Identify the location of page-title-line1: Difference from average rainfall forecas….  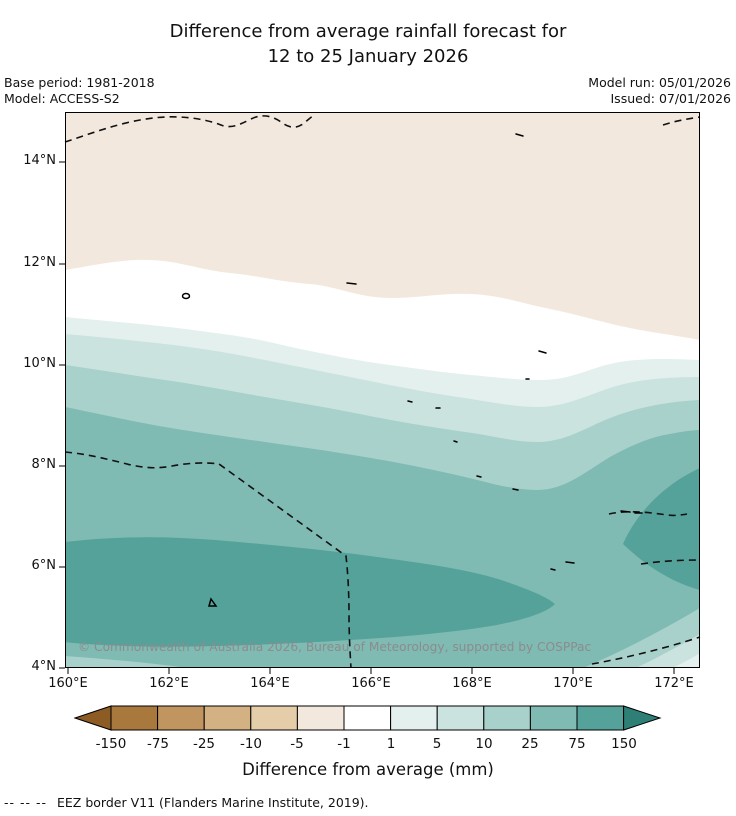
(368, 31).